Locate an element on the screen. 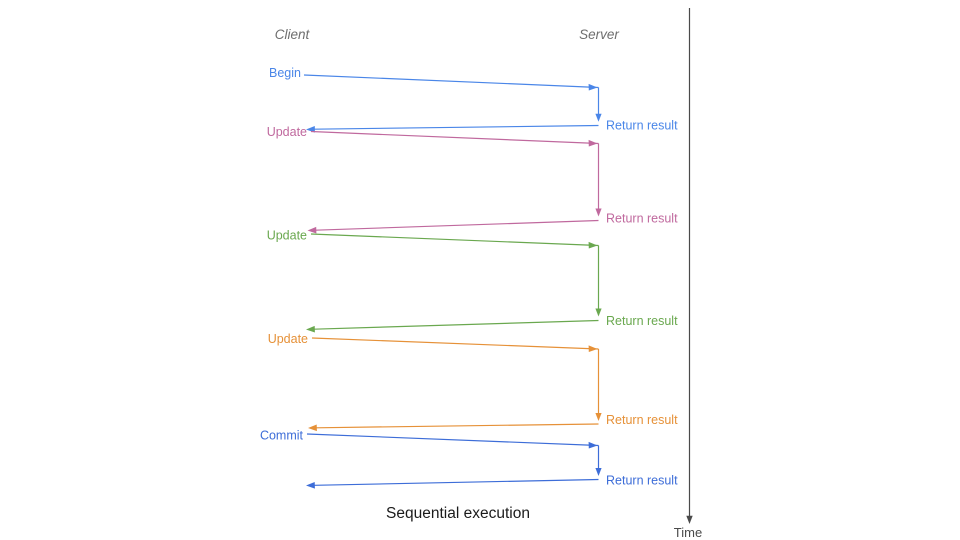  time-axis: Time is located at coordinates (688, 274).